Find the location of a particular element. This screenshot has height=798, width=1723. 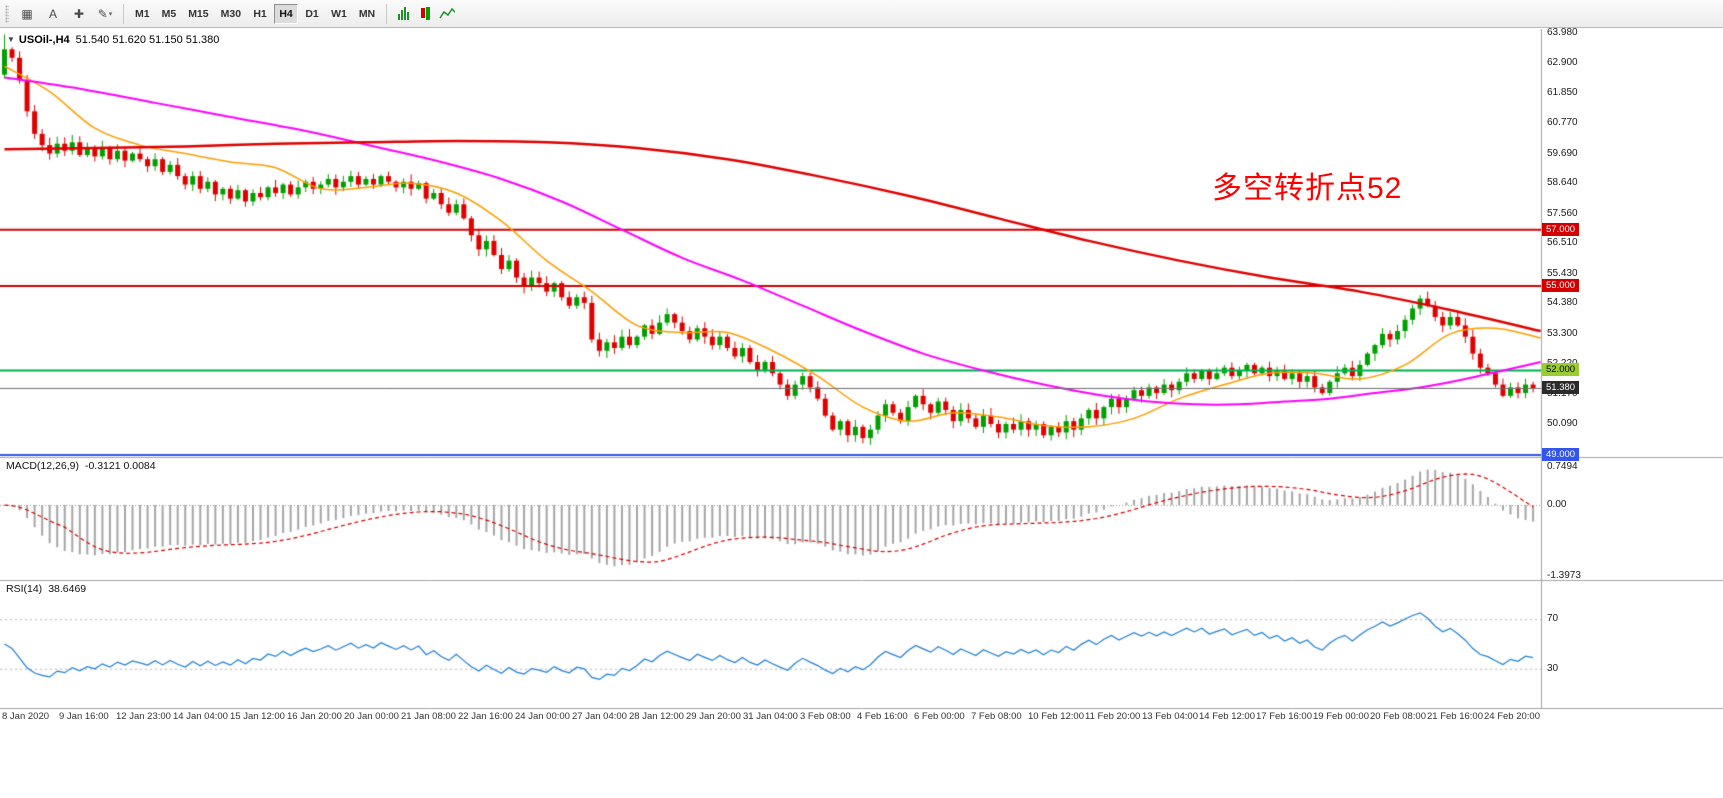

rsi-indicator-label: RSI(14) 38.6469 is located at coordinates (46, 589).